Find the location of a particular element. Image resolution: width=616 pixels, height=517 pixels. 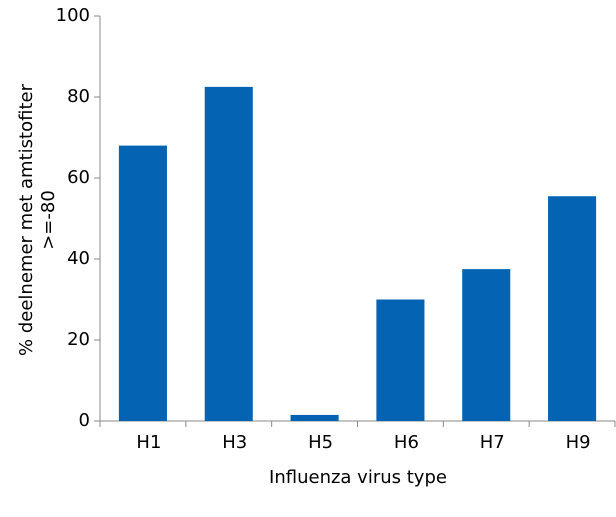

y-tick-label: 100 is located at coordinates (73, 15).